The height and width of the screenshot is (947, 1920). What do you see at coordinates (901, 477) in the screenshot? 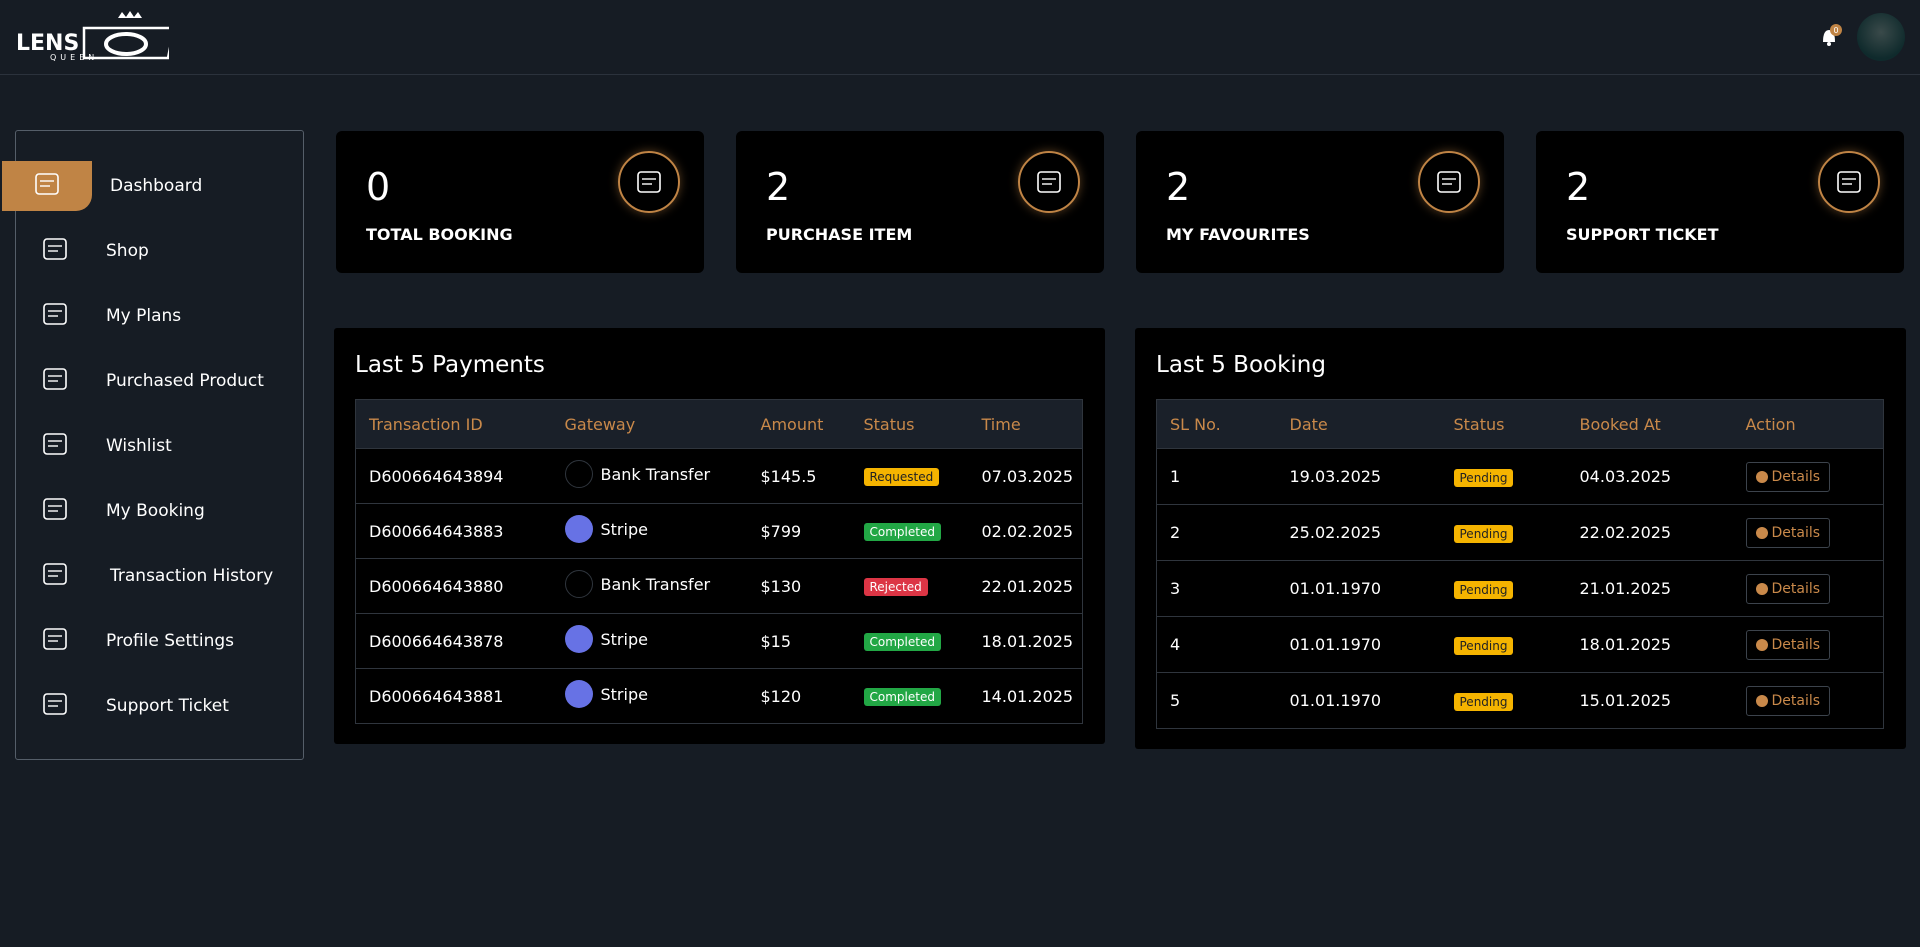
I see `status-badge: Requested` at bounding box center [901, 477].